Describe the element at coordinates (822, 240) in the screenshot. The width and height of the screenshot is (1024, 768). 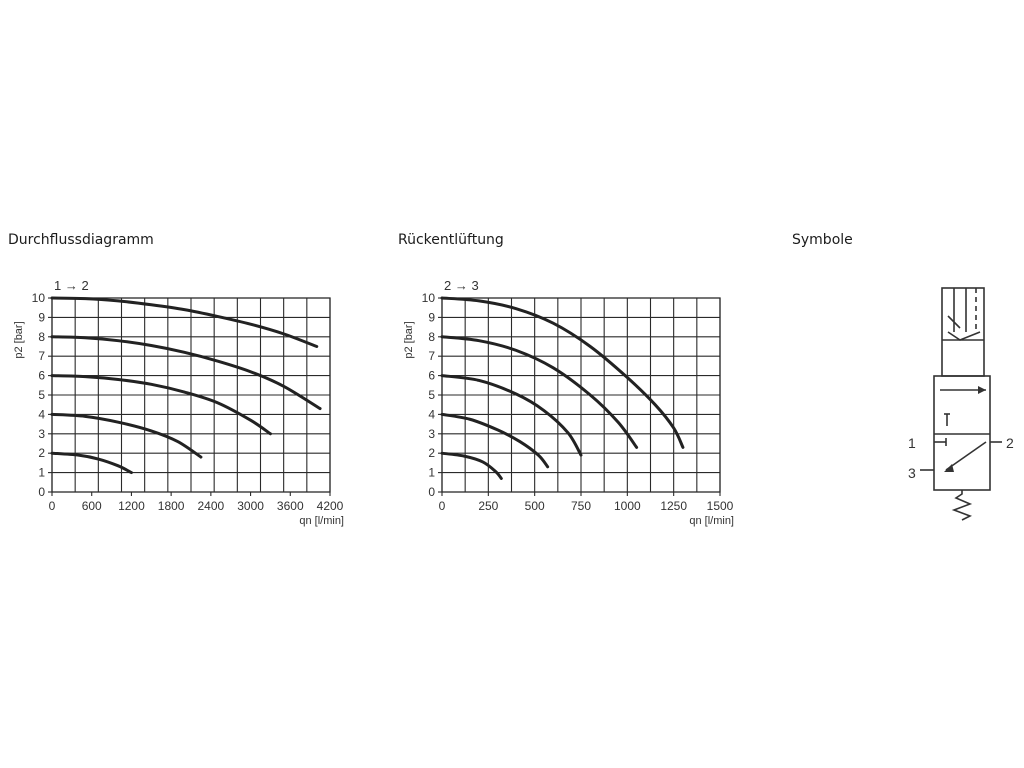
I see `symbols-title: Symbole` at that location.